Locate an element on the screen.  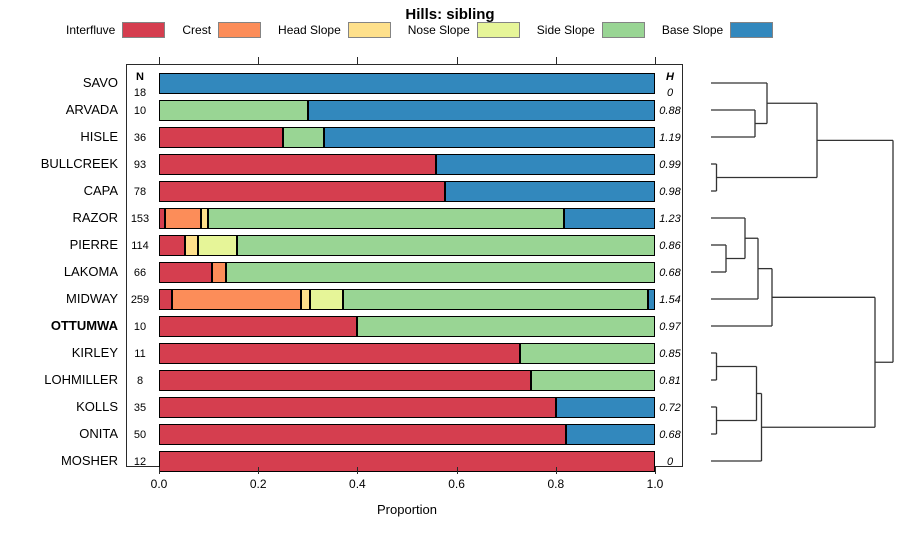
n-value: 50 is located at coordinates (140, 435).